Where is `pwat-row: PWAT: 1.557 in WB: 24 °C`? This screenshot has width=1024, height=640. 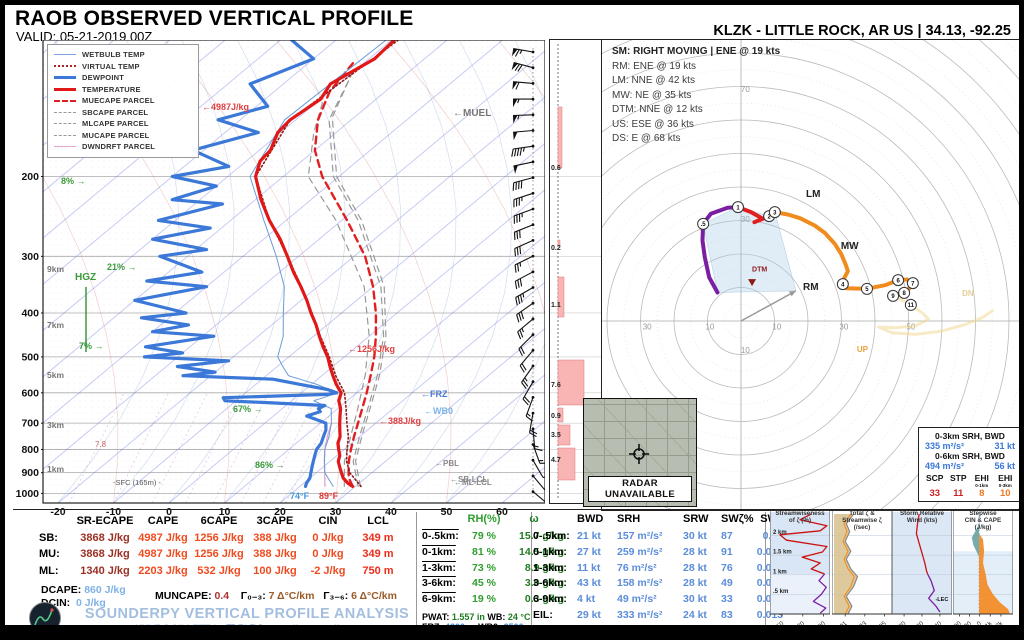
pwat-row: PWAT: 1.557 in WB: 24 °C is located at coordinates (476, 616).